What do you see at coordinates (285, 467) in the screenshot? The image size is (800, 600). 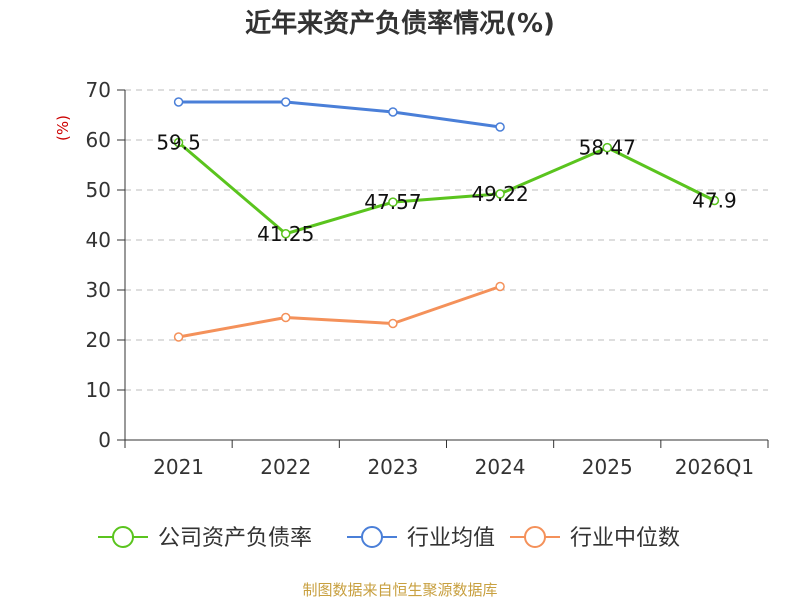 I see `x-tick-label-2022: 2022` at bounding box center [285, 467].